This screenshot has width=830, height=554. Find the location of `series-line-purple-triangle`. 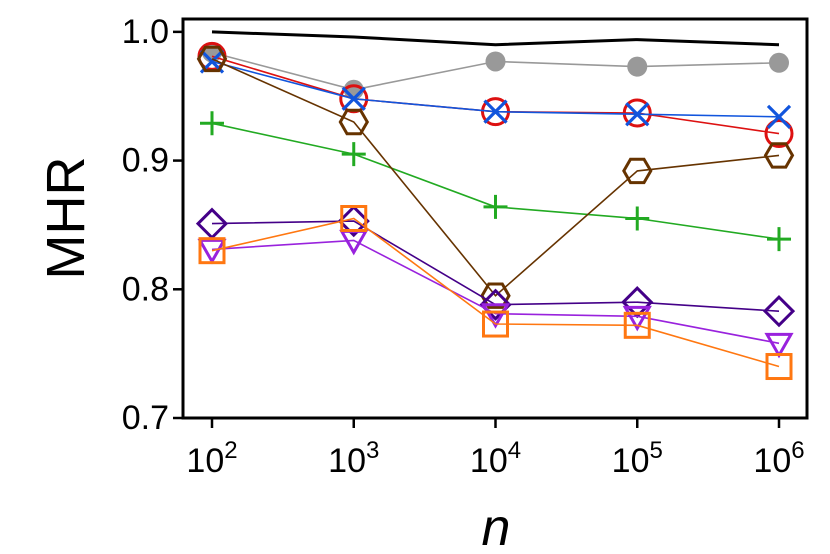

series-line-purple-triangle is located at coordinates (495, 292).